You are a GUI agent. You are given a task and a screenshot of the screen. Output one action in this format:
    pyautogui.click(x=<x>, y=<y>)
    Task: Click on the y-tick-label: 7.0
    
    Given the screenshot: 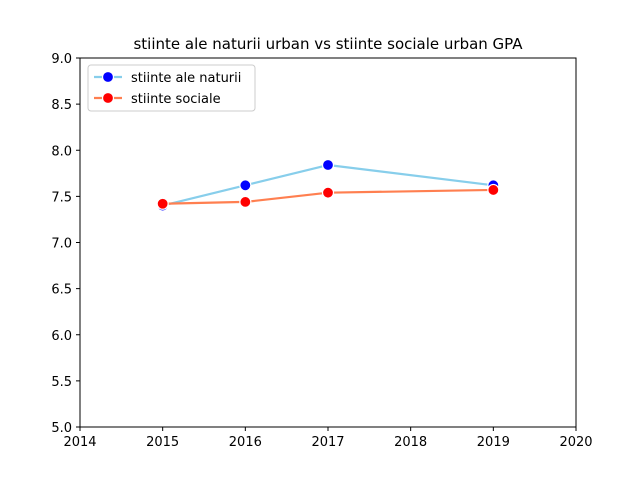 What is the action you would take?
    pyautogui.click(x=61, y=244)
    